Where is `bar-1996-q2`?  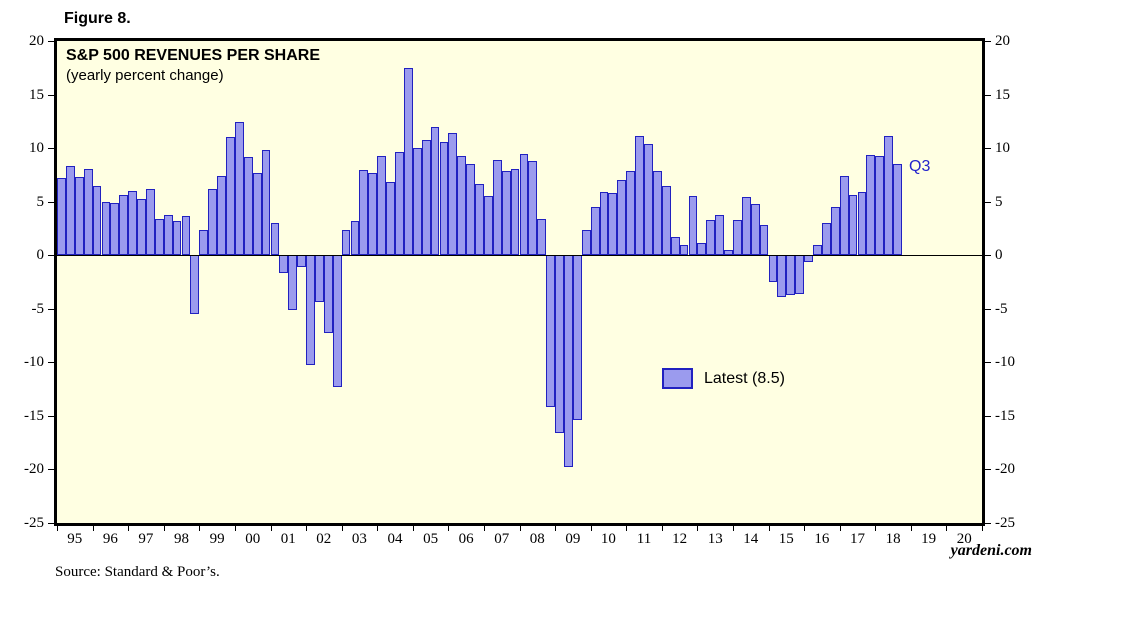 bar-1996-q2 is located at coordinates (106, 228).